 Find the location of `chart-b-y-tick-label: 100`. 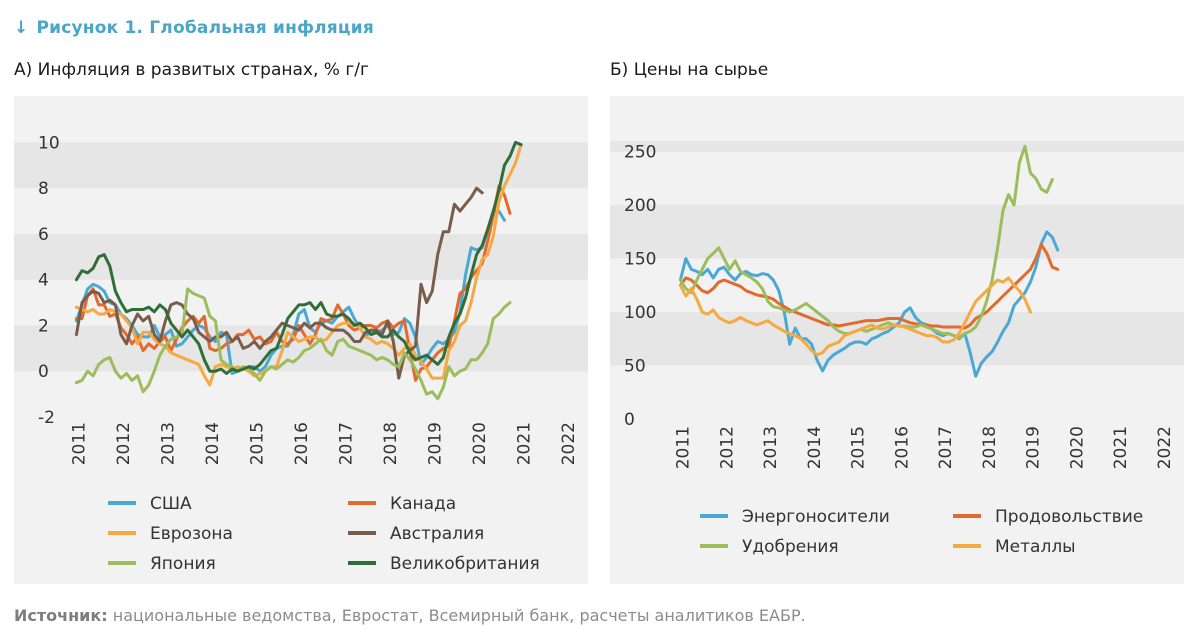

chart-b-y-tick-label: 100 is located at coordinates (640, 313).